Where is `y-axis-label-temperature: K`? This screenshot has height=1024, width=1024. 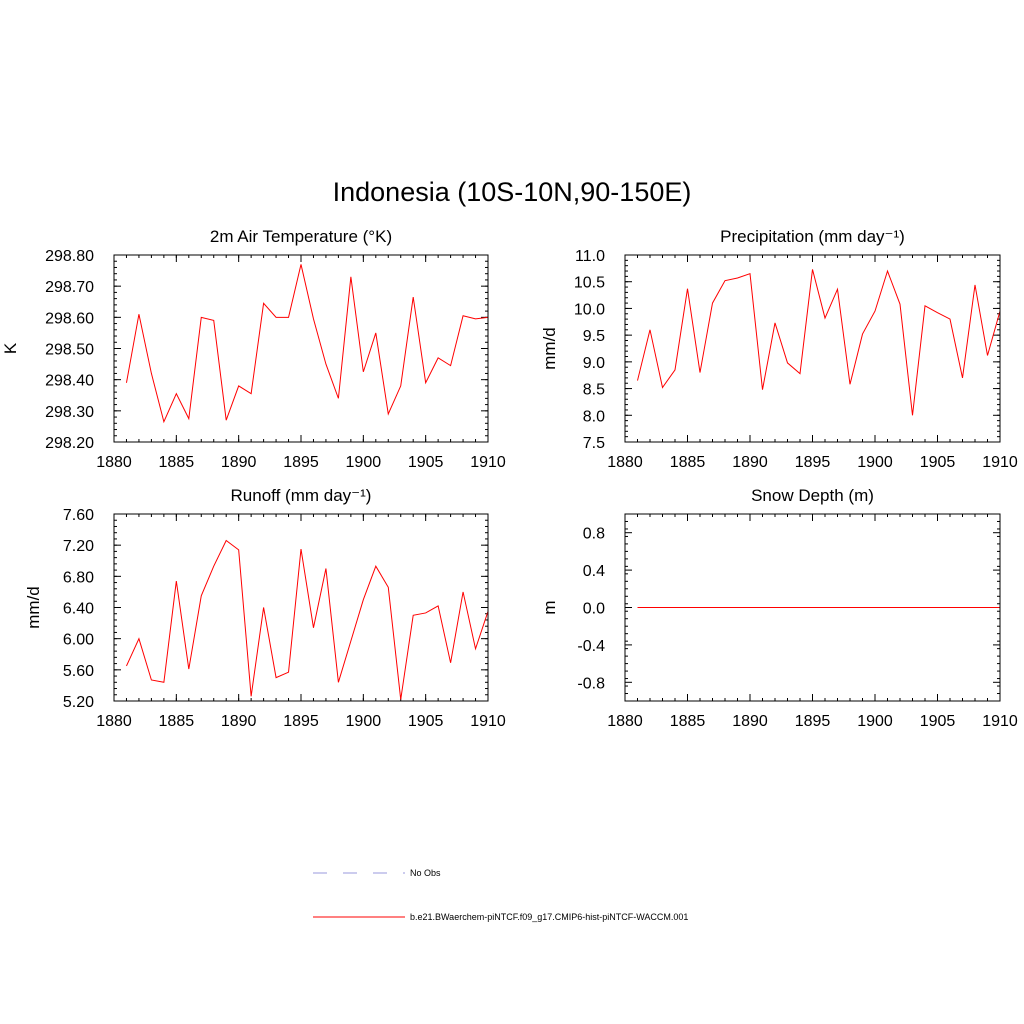
y-axis-label-temperature: K is located at coordinates (10, 348).